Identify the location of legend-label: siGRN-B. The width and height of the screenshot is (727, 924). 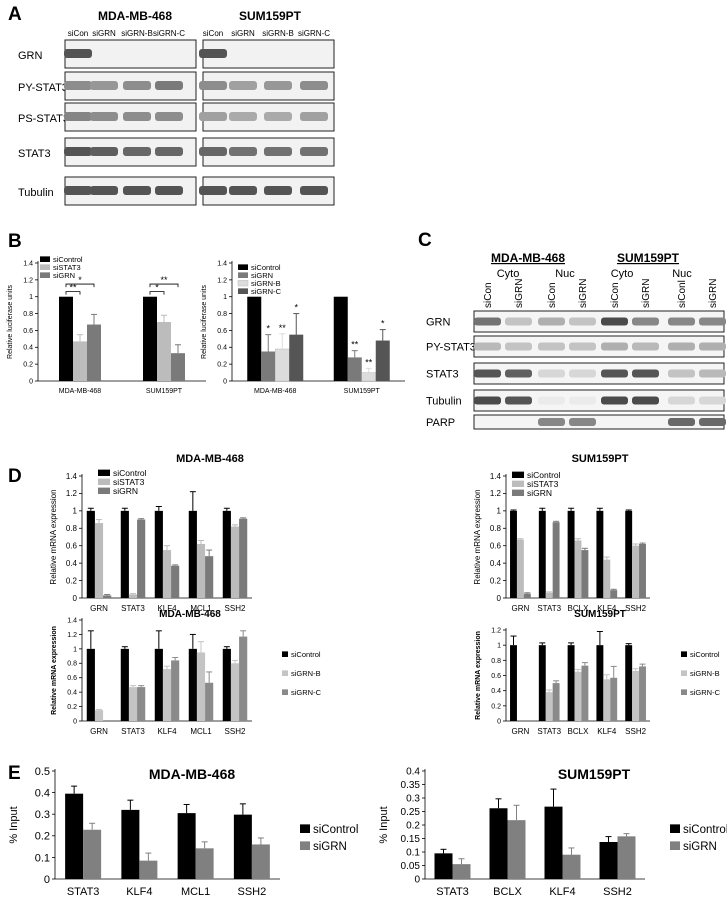
(266, 283).